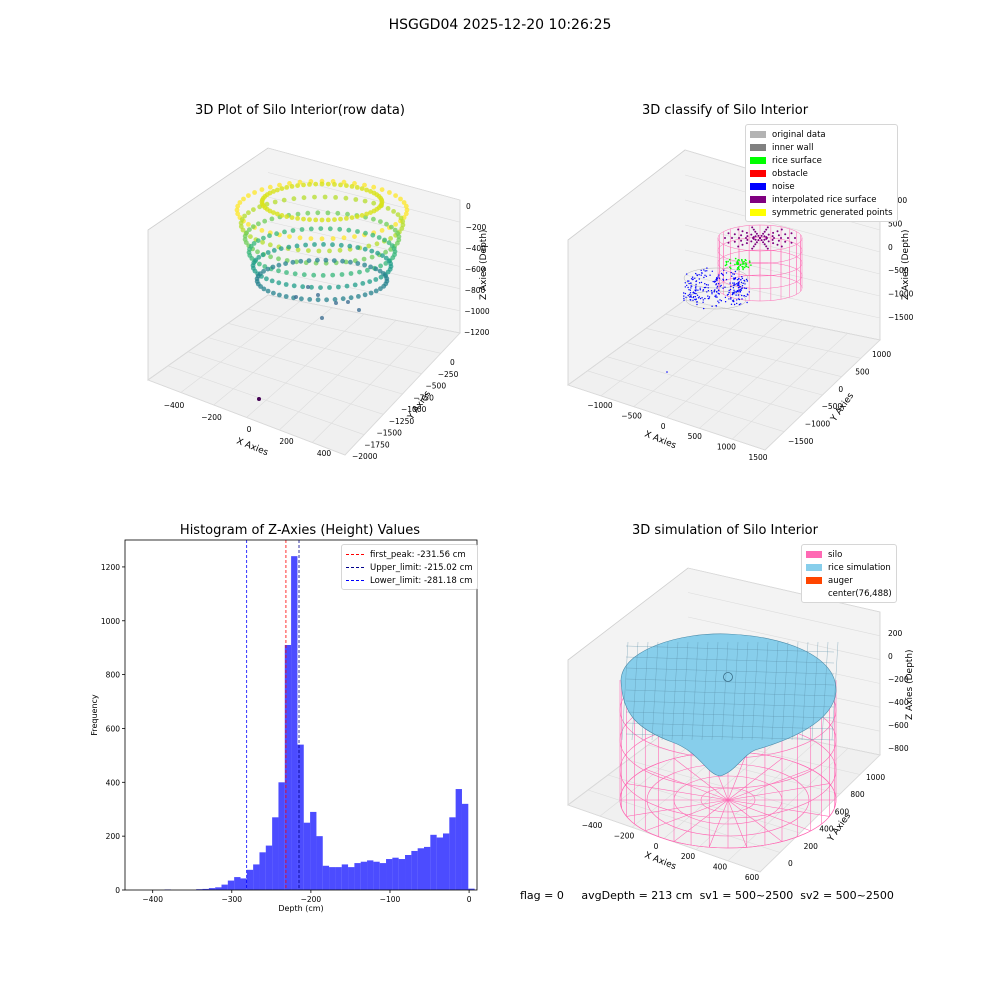  I want to click on raw-z-tick-label: −1200, so click(477, 332).